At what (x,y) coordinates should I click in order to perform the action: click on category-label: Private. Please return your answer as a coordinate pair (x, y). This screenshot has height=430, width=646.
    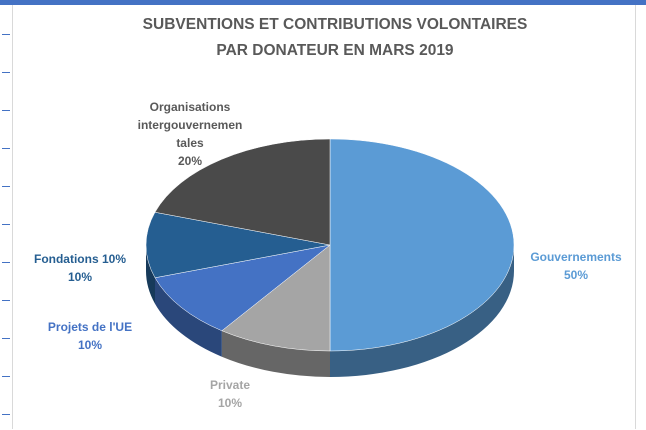
    Looking at the image, I should click on (230, 385).